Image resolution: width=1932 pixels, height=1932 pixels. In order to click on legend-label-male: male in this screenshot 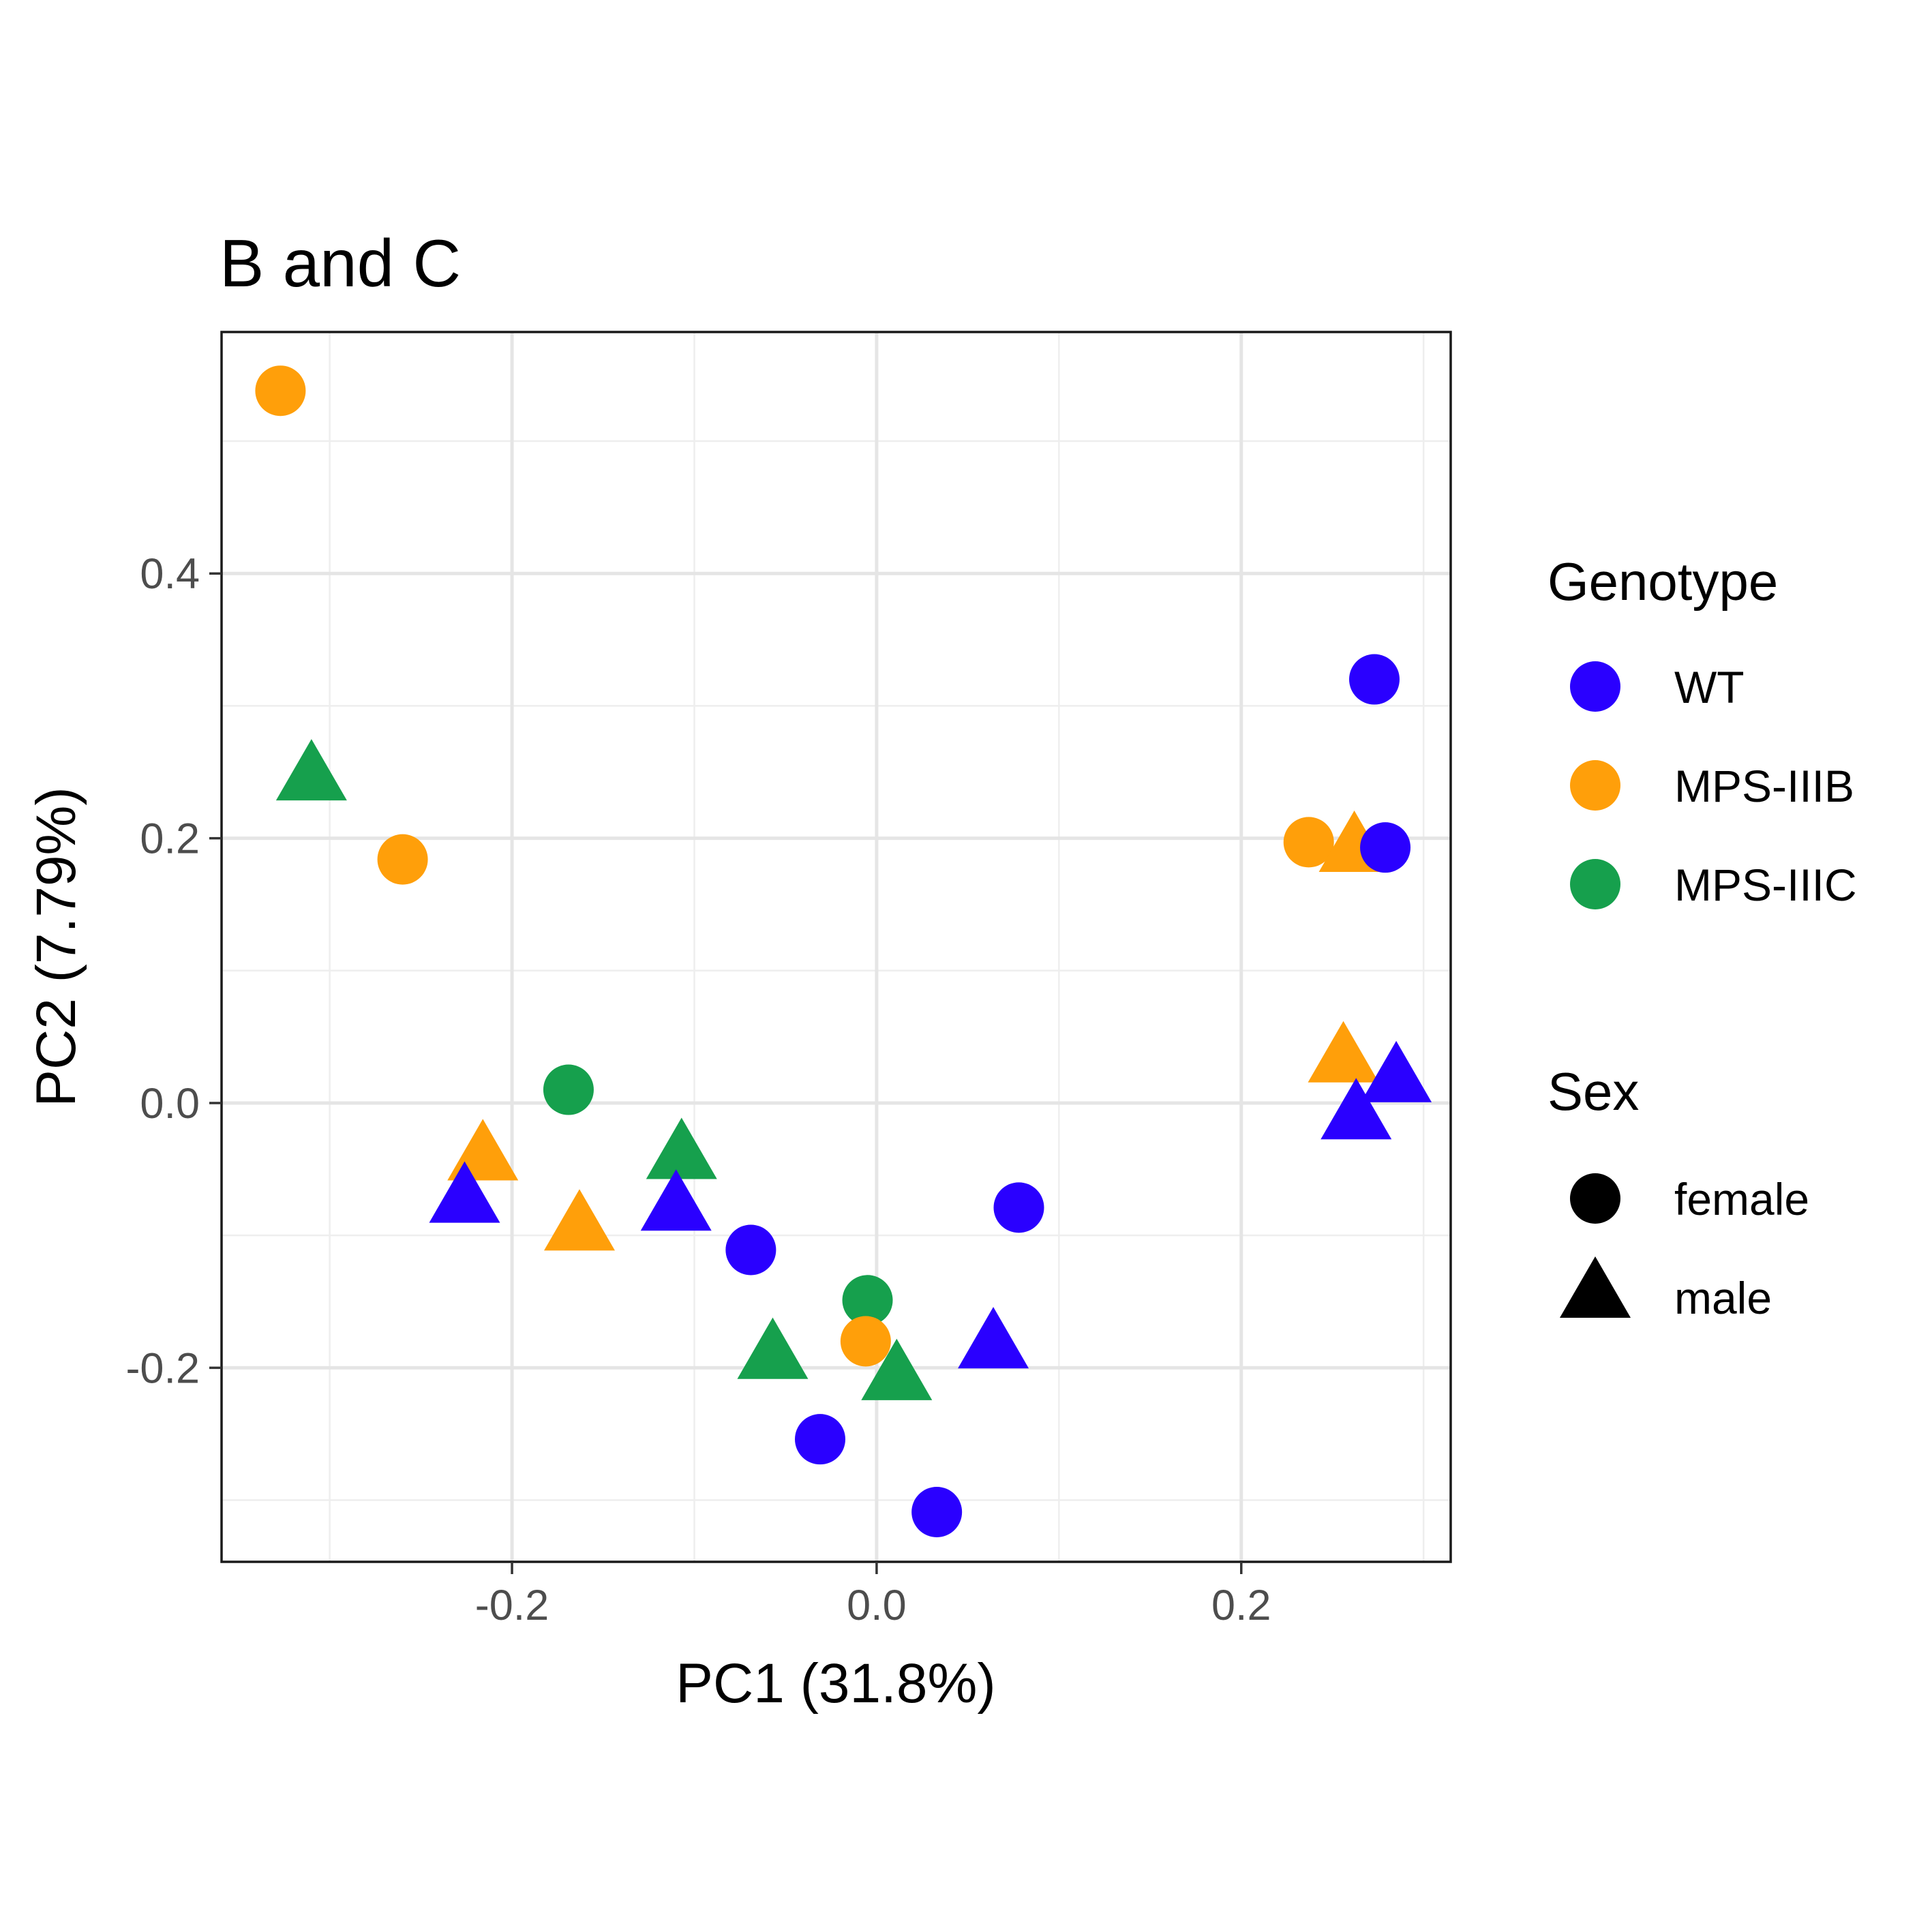, I will do `click(1723, 1298)`.